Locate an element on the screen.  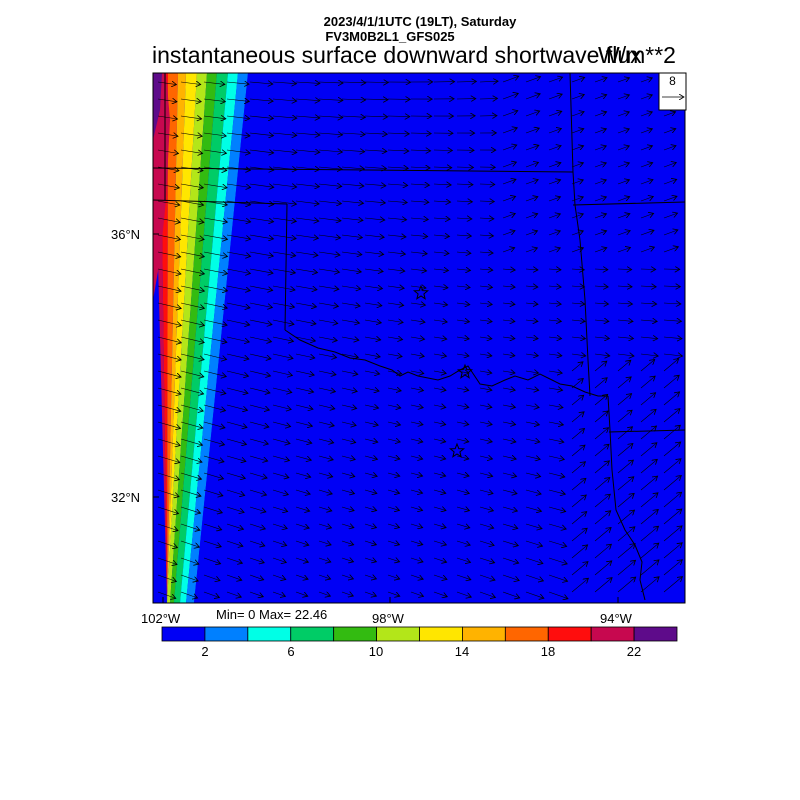
border-missouri is located at coordinates (571, 123).